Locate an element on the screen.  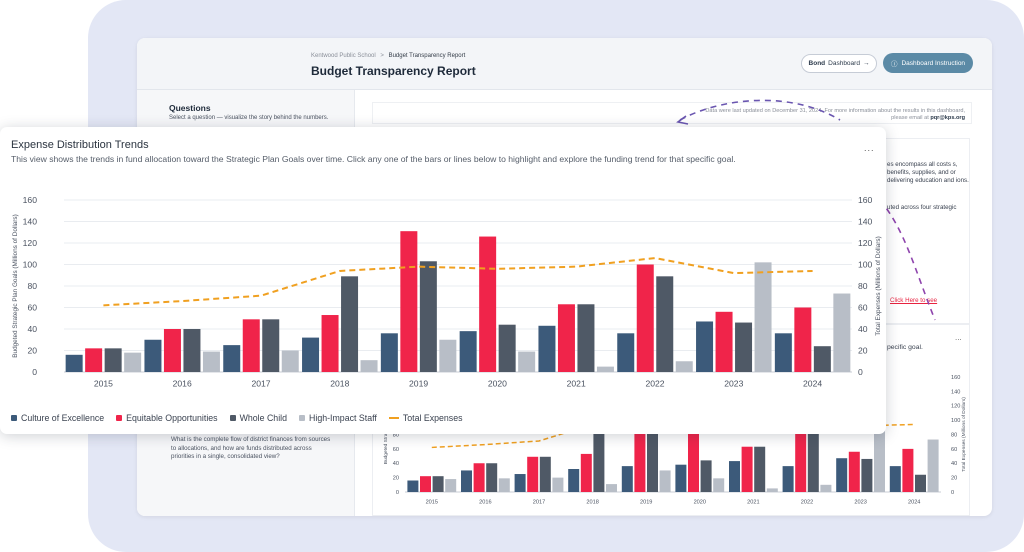
dashboard-instruction-button: ⓘ Dashboard Instruction is located at coordinates (928, 63).